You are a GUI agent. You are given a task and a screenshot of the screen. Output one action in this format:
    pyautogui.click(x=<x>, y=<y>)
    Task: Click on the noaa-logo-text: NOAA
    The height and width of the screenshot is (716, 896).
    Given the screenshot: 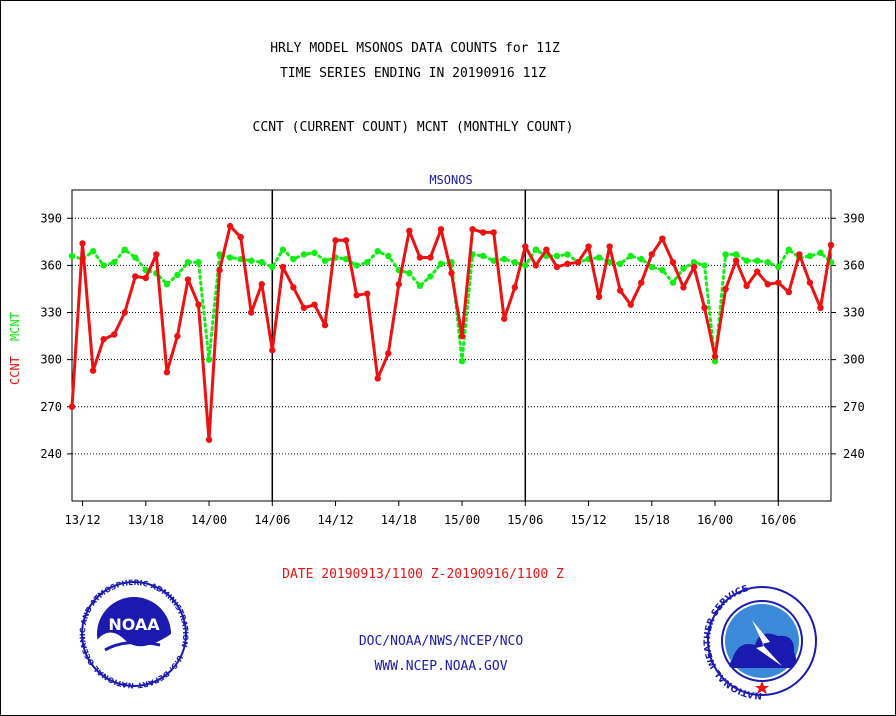 What is the action you would take?
    pyautogui.click(x=134, y=624)
    